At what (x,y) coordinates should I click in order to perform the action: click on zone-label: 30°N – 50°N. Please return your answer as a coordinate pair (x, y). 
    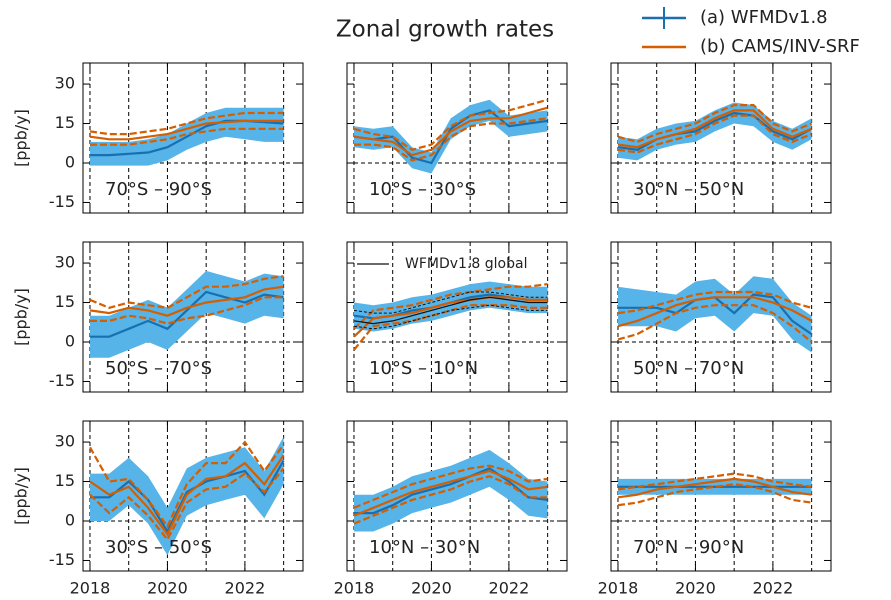
    Looking at the image, I should click on (688, 189).